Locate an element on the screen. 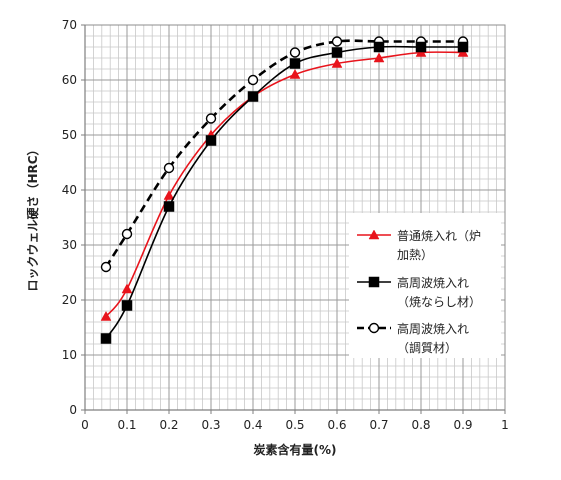  y-axis-title: ロックウェル硬さ（HRC） is located at coordinates (32, 217).